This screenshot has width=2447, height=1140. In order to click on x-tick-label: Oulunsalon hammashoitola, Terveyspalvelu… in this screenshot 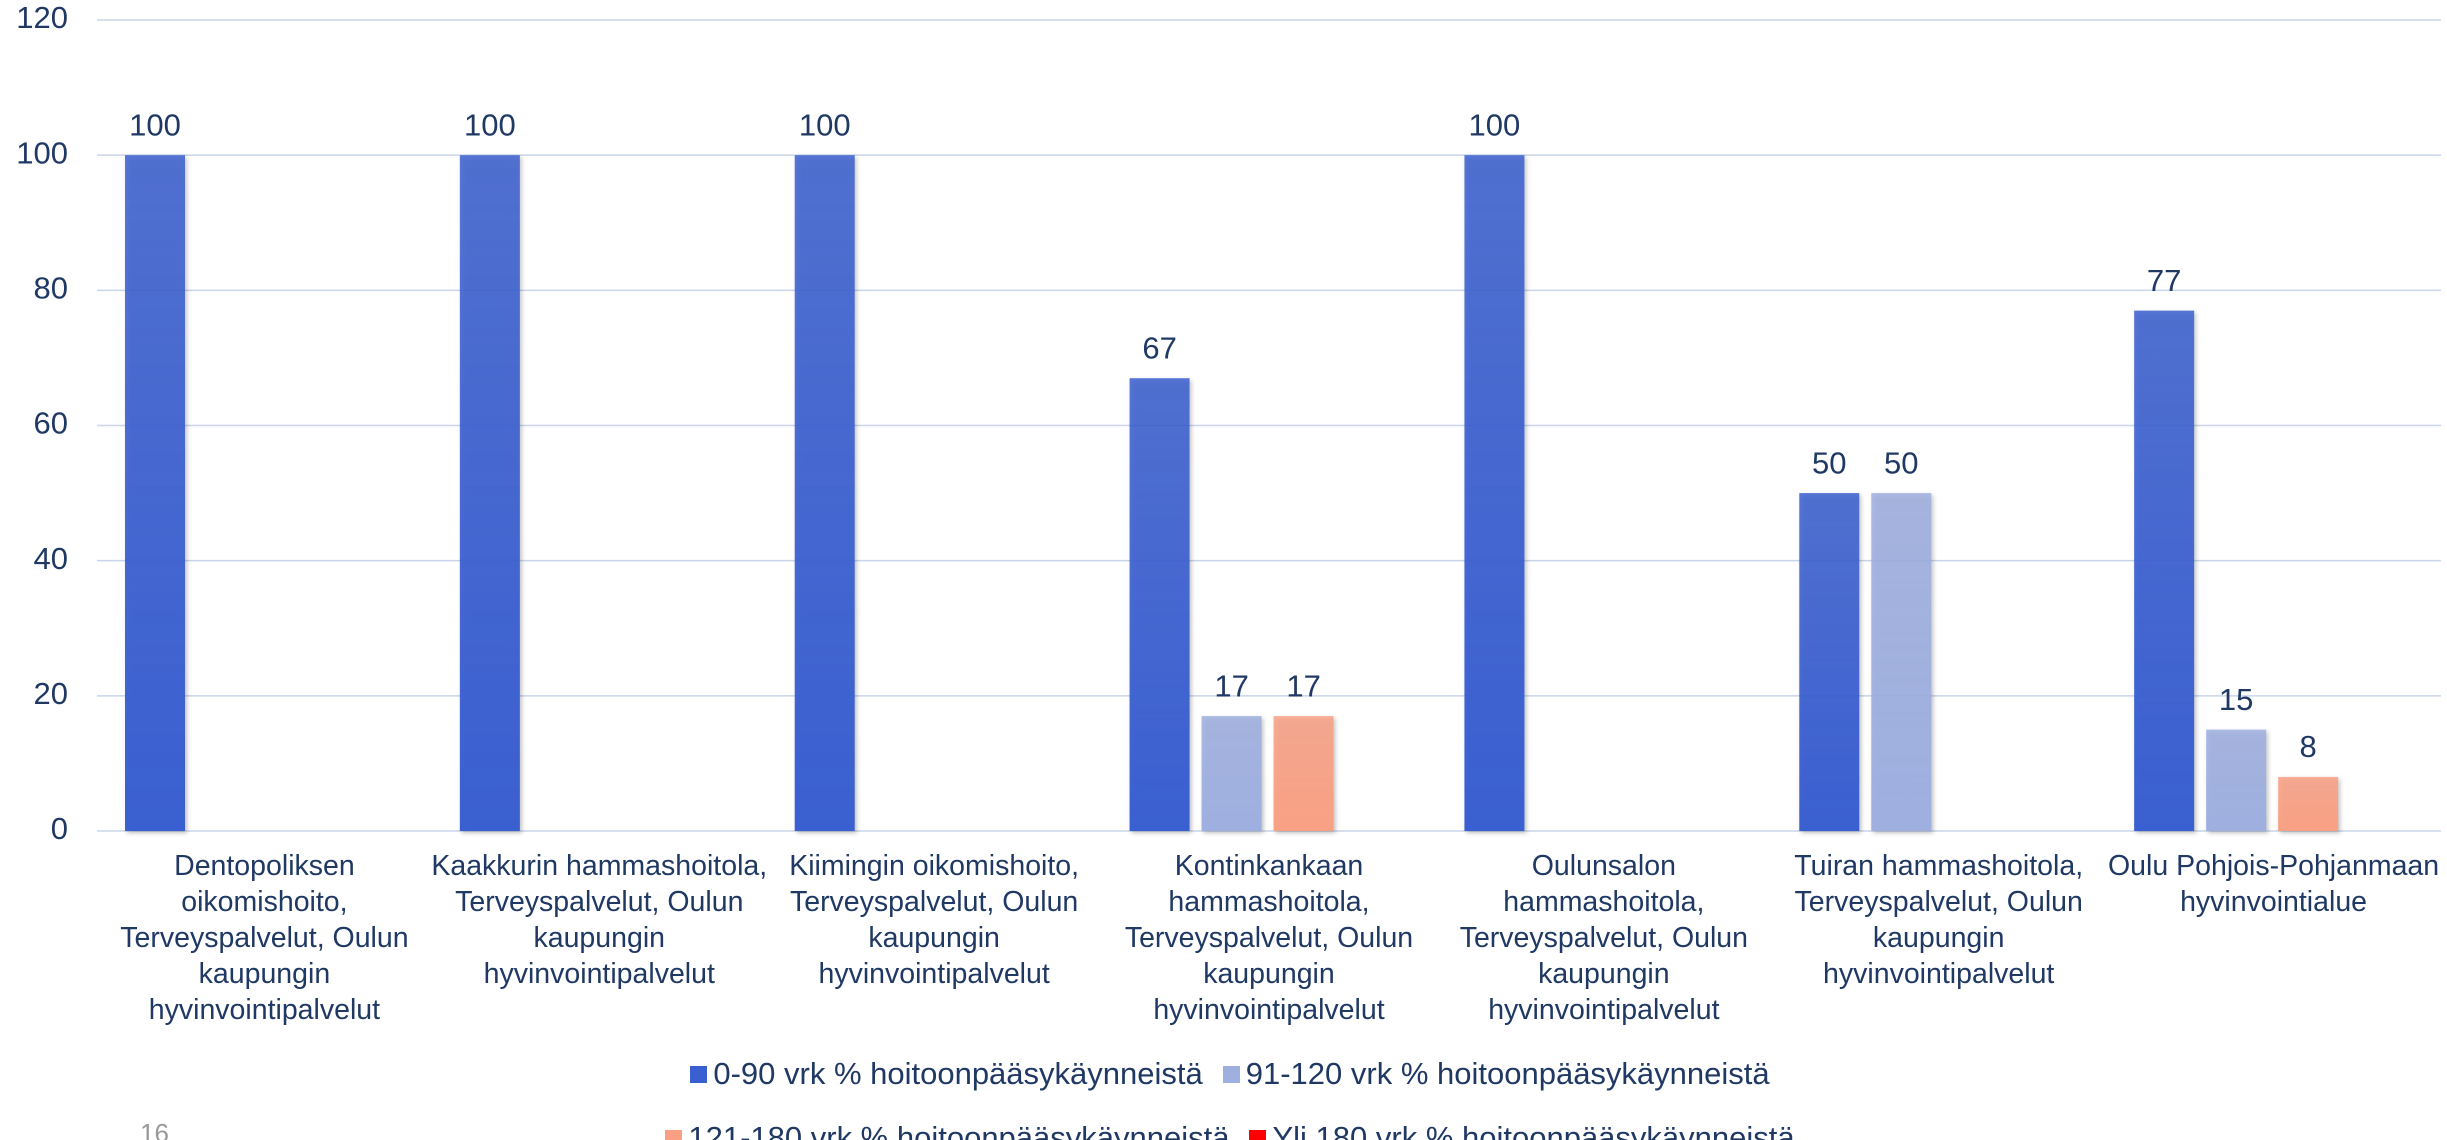, I will do `click(1603, 938)`.